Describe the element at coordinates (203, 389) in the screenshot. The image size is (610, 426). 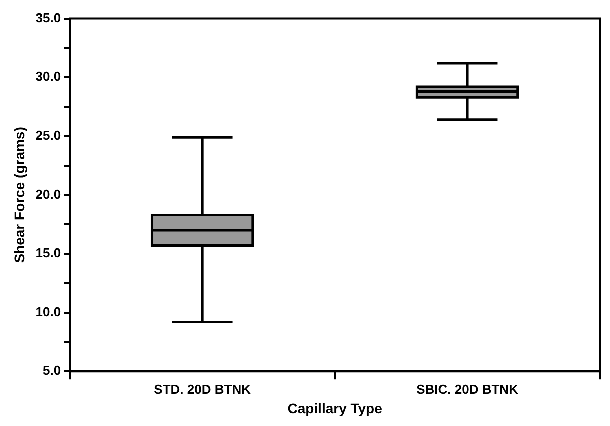
I see `x-tick-label: STD. 20D BTNK` at that location.